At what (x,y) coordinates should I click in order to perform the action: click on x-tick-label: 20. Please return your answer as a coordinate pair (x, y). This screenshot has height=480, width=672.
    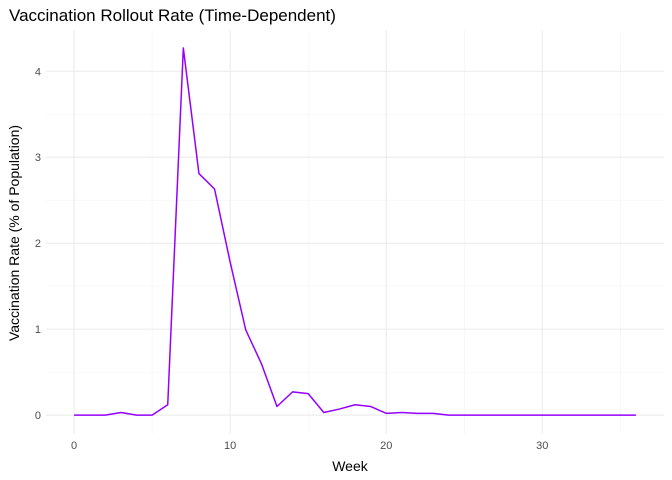
    Looking at the image, I should click on (386, 446).